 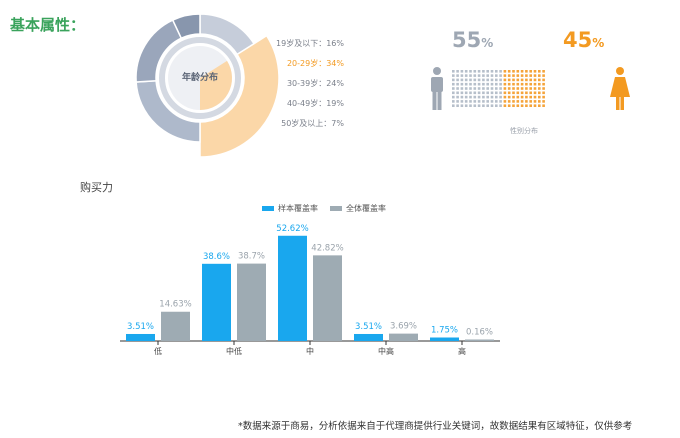 I want to click on male-icon, so click(x=437, y=88).